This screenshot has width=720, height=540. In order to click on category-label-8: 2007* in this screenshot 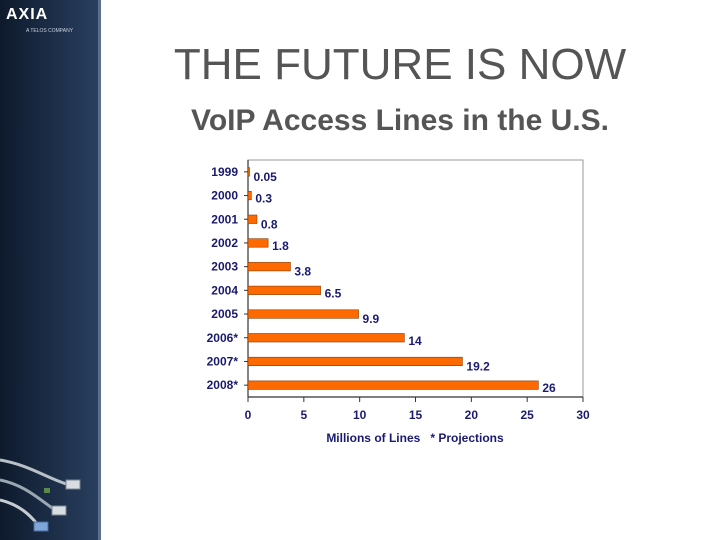, I will do `click(223, 361)`.